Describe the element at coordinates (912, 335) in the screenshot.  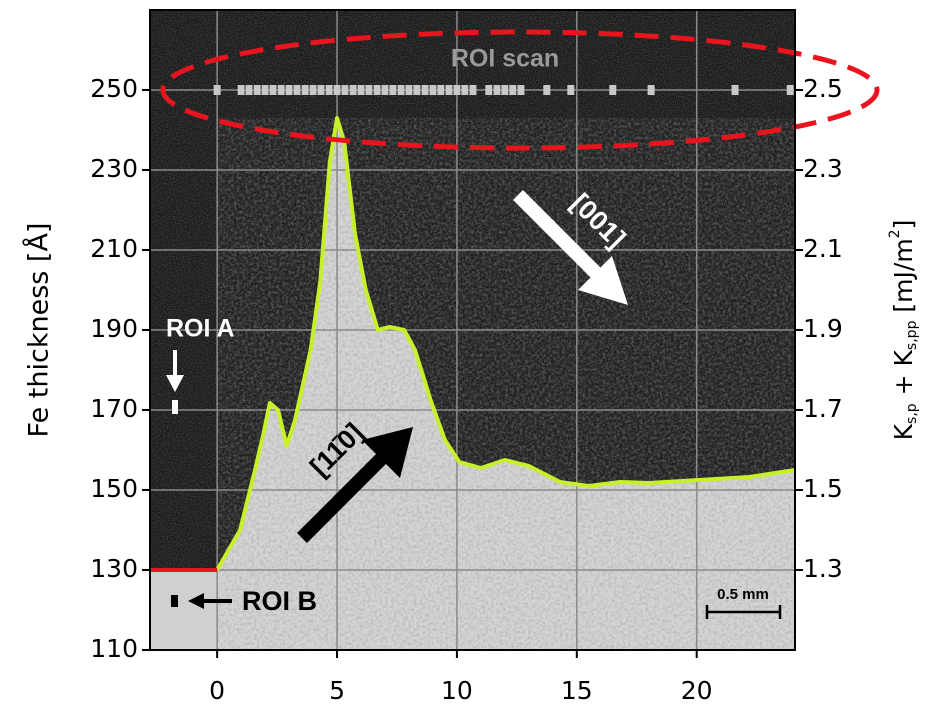
I see `y2-axis-label-part: s,pp` at that location.